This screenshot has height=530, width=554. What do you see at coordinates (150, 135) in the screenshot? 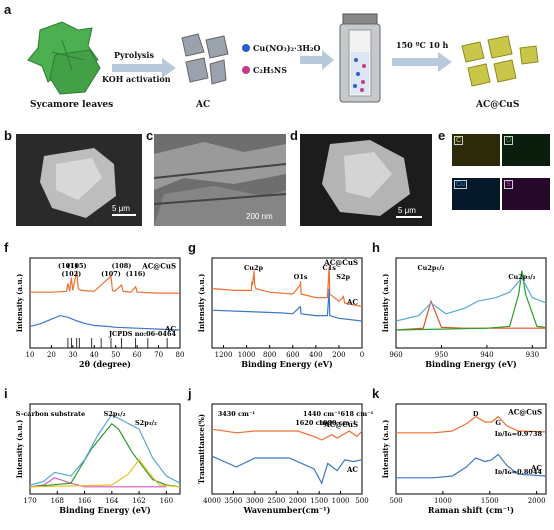
I see `panel-label-c: c` at bounding box center [150, 135].